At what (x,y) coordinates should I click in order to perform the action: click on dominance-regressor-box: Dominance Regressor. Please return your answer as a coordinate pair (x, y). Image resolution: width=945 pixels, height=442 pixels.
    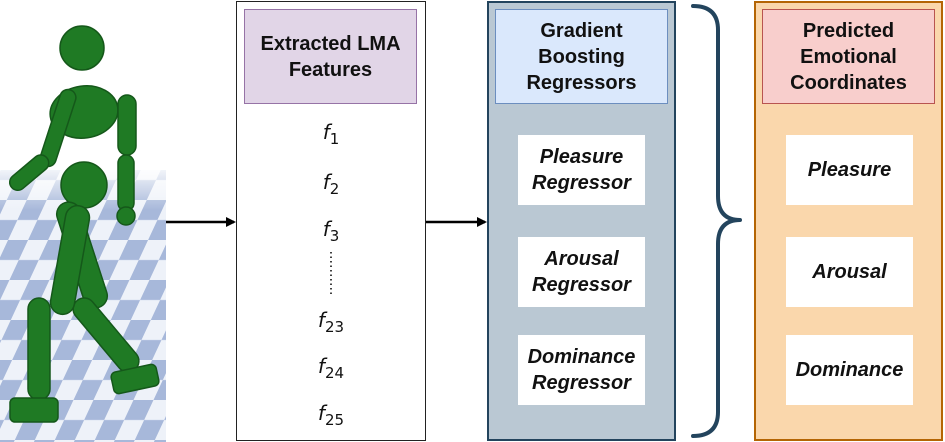
    Looking at the image, I should click on (581, 370).